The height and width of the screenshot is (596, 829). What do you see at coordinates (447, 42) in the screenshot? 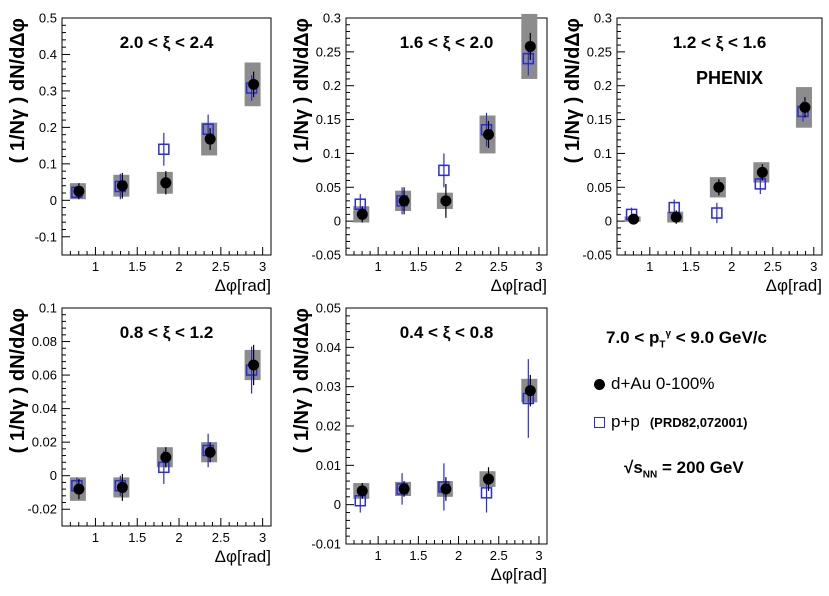
I see `panel-title: 1.6 < ξ < 2.0` at bounding box center [447, 42].